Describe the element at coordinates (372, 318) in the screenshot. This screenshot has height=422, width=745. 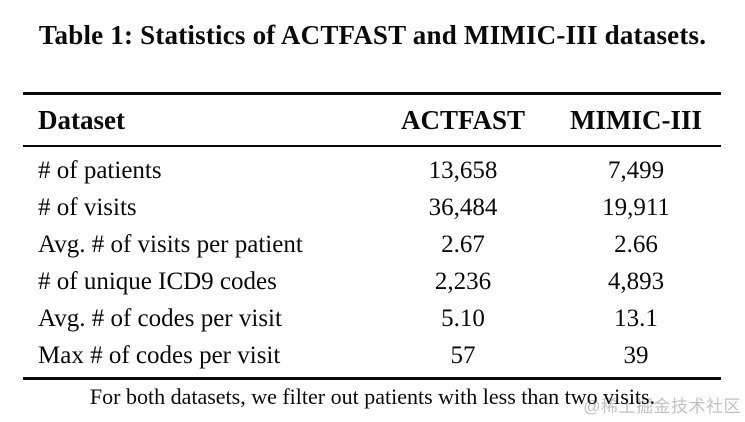
I see `table-row: Avg. # of codes per visit 5.10 13.1` at that location.